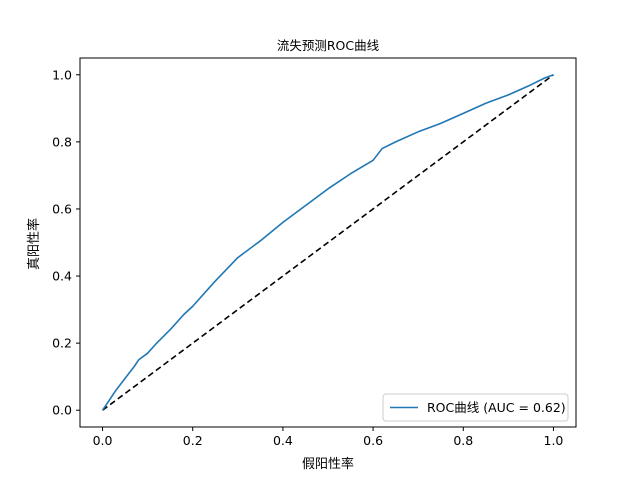 The height and width of the screenshot is (485, 640). I want to click on x-tick-label: 1.0, so click(554, 440).